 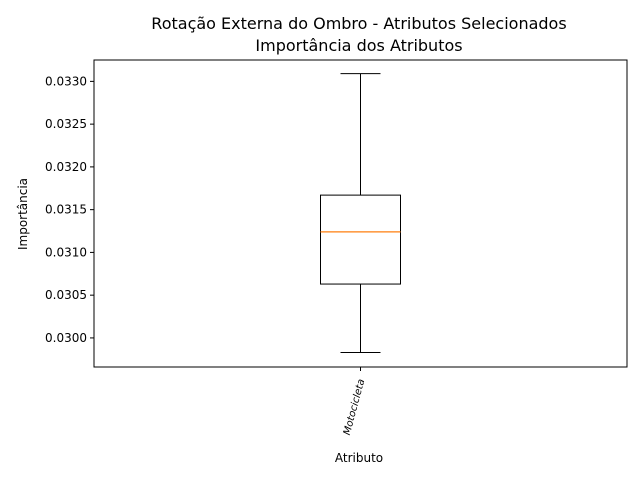 What do you see at coordinates (66, 124) in the screenshot?
I see `y-tick-label: 0.0325` at bounding box center [66, 124].